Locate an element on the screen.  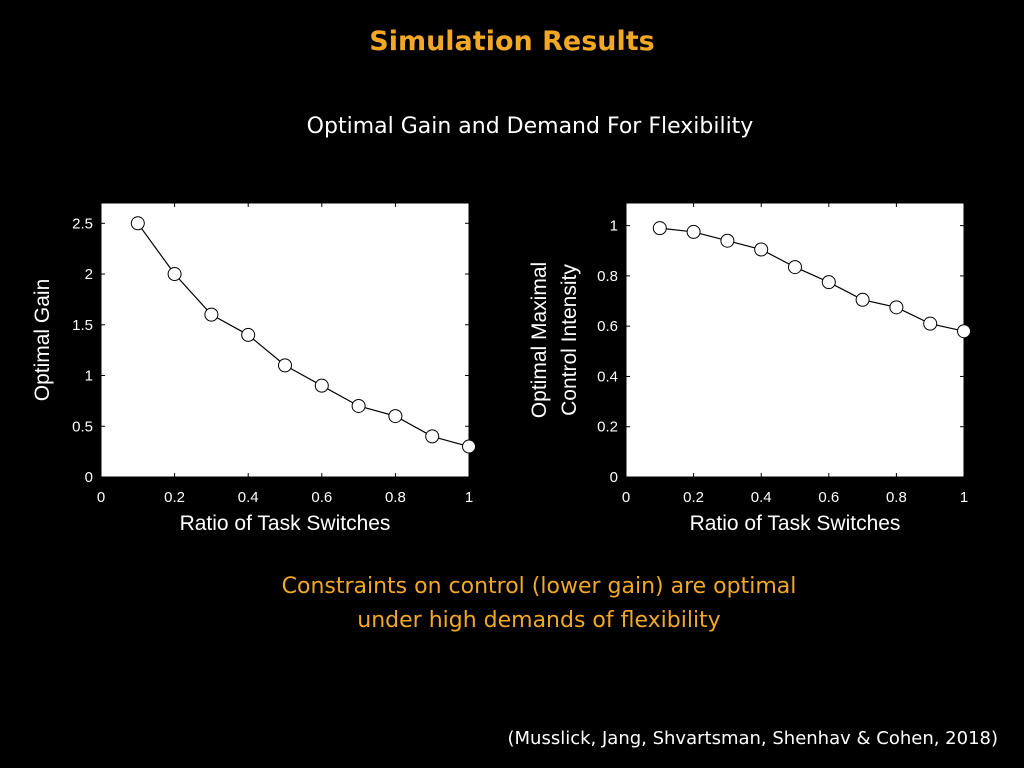
y-tick-label: 0.4 is located at coordinates (607, 376).